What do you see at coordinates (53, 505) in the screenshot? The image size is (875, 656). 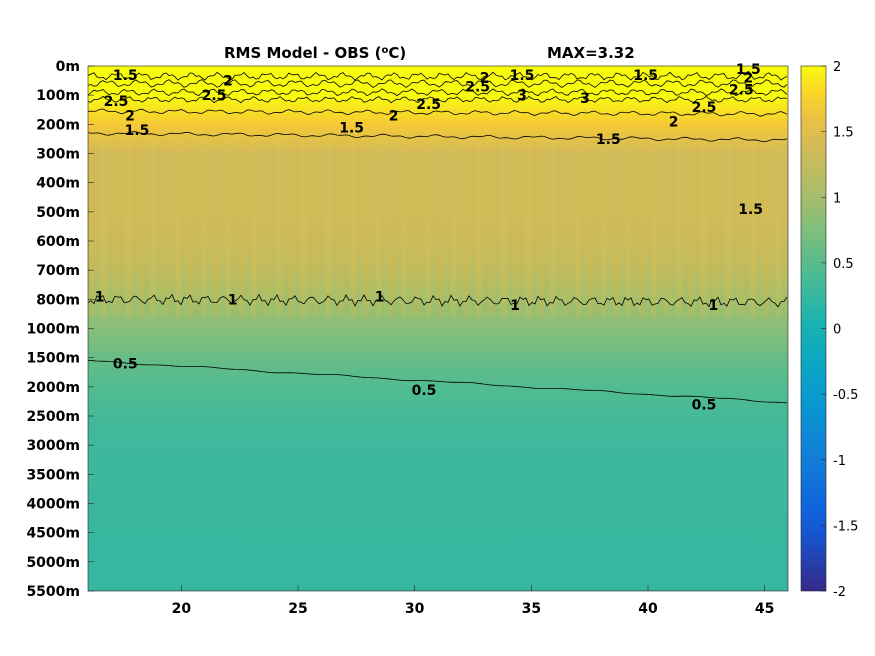 I see `y-tick-label: 4000m` at bounding box center [53, 505].